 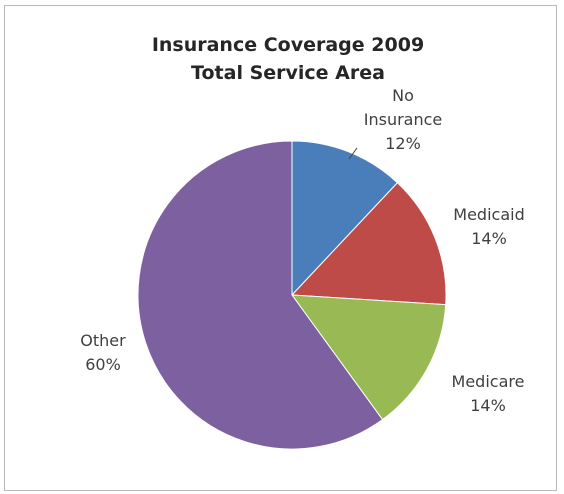 I want to click on slice-label-medicare: Medicare, so click(x=488, y=381).